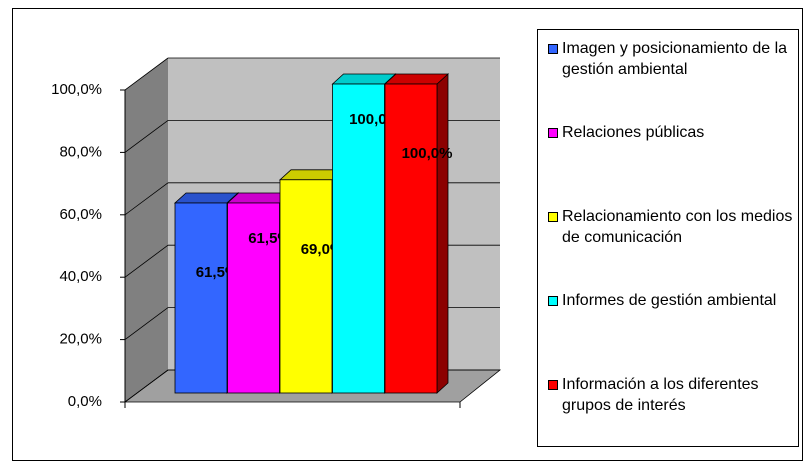 Image resolution: width=810 pixels, height=468 pixels. I want to click on bar, so click(416, 233).